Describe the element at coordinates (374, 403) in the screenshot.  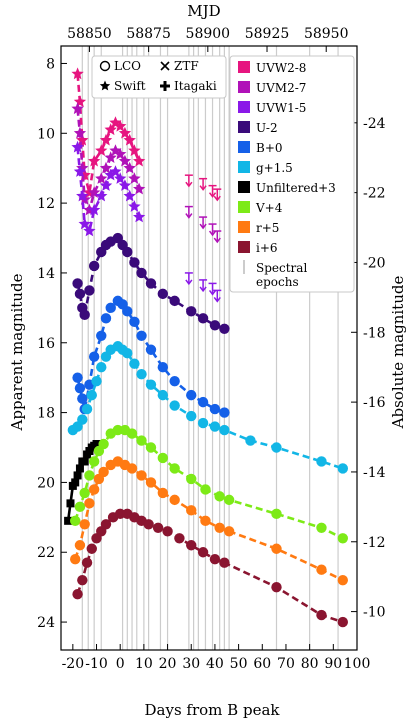
I see `abs-tick-label: -16` at that location.